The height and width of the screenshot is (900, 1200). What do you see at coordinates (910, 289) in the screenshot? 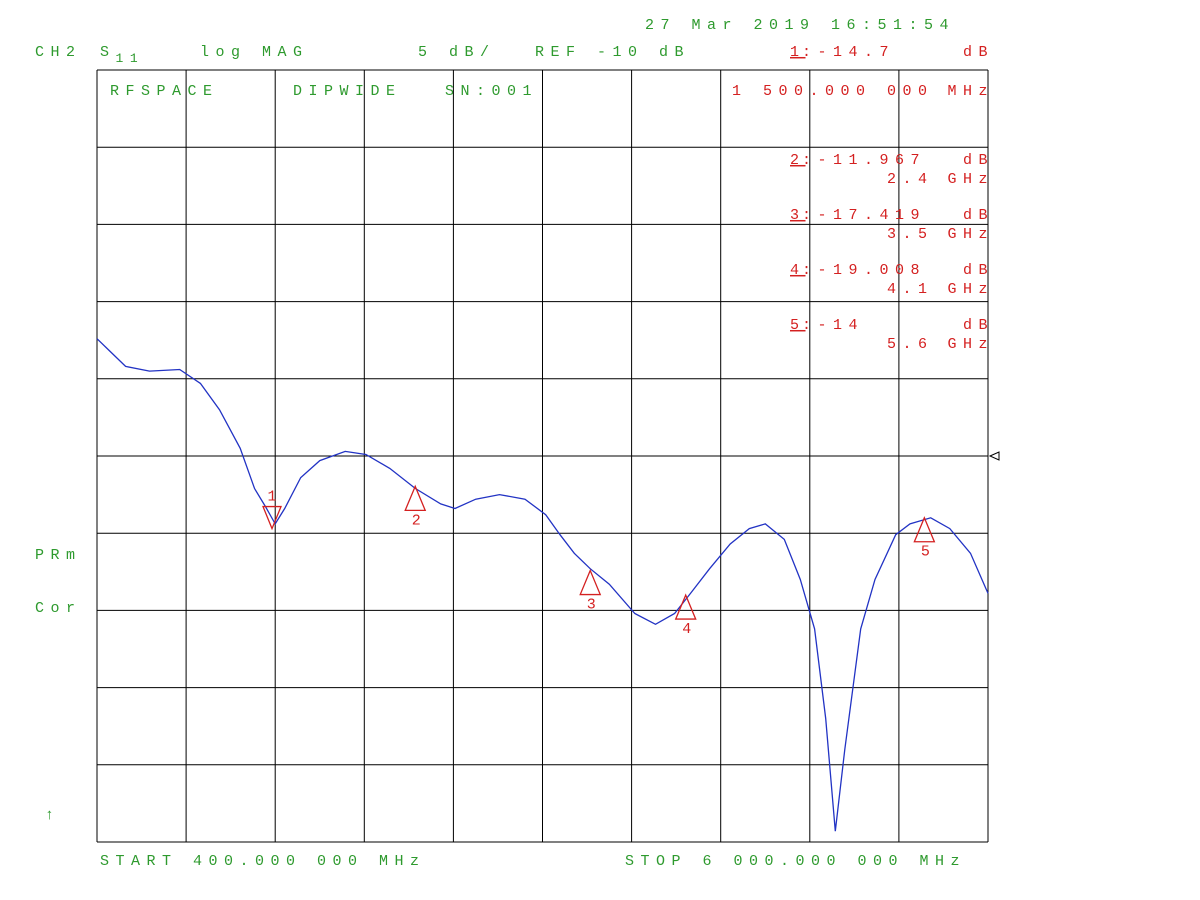
I see `freq-value: 4.1` at bounding box center [910, 289].